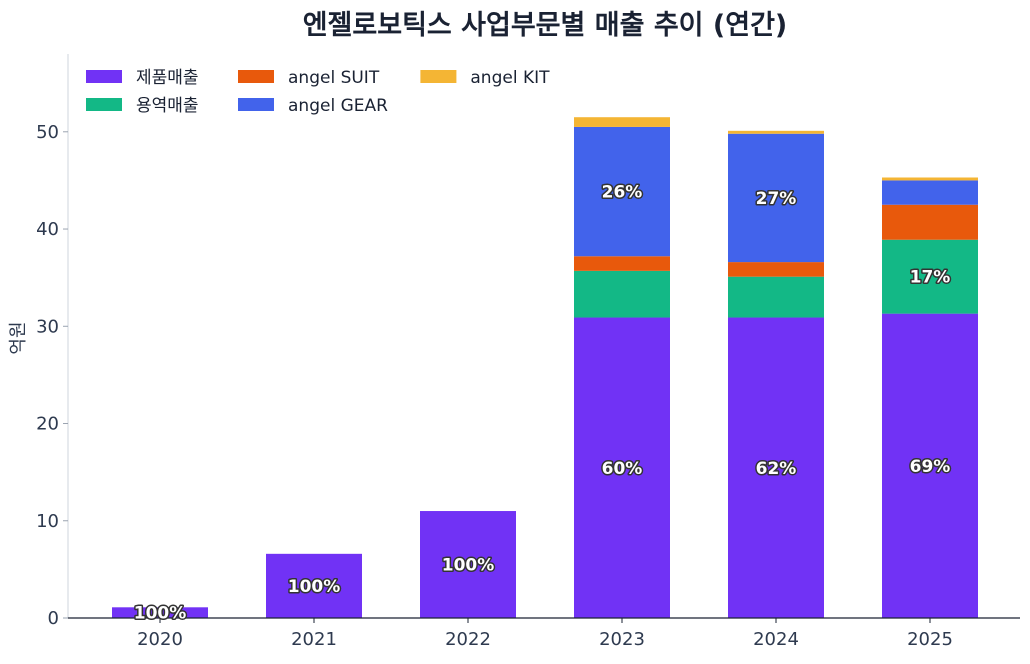 The image size is (1030, 664). Describe the element at coordinates (18, 337) in the screenshot. I see `y-axis-label: 억원` at that location.